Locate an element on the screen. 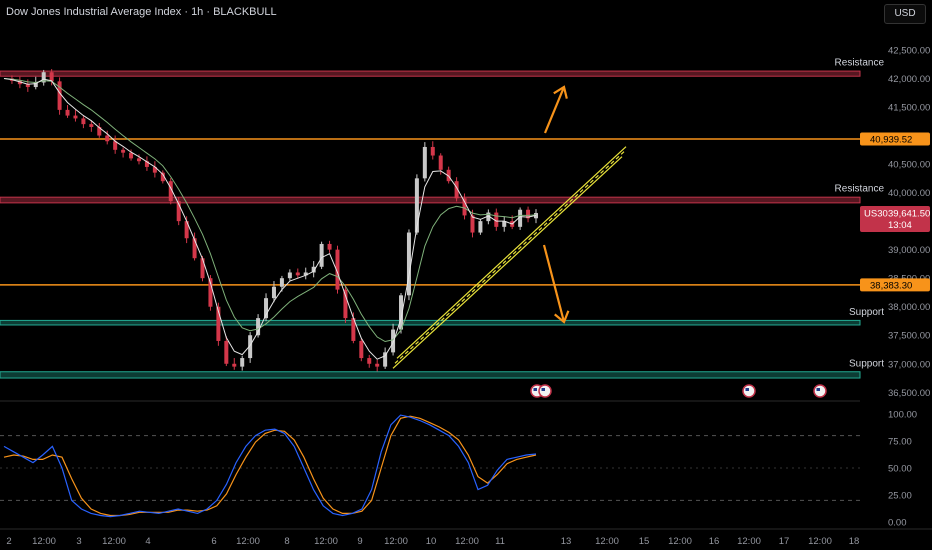 The height and width of the screenshot is (550, 932). level-low-tag is located at coordinates (895, 285).